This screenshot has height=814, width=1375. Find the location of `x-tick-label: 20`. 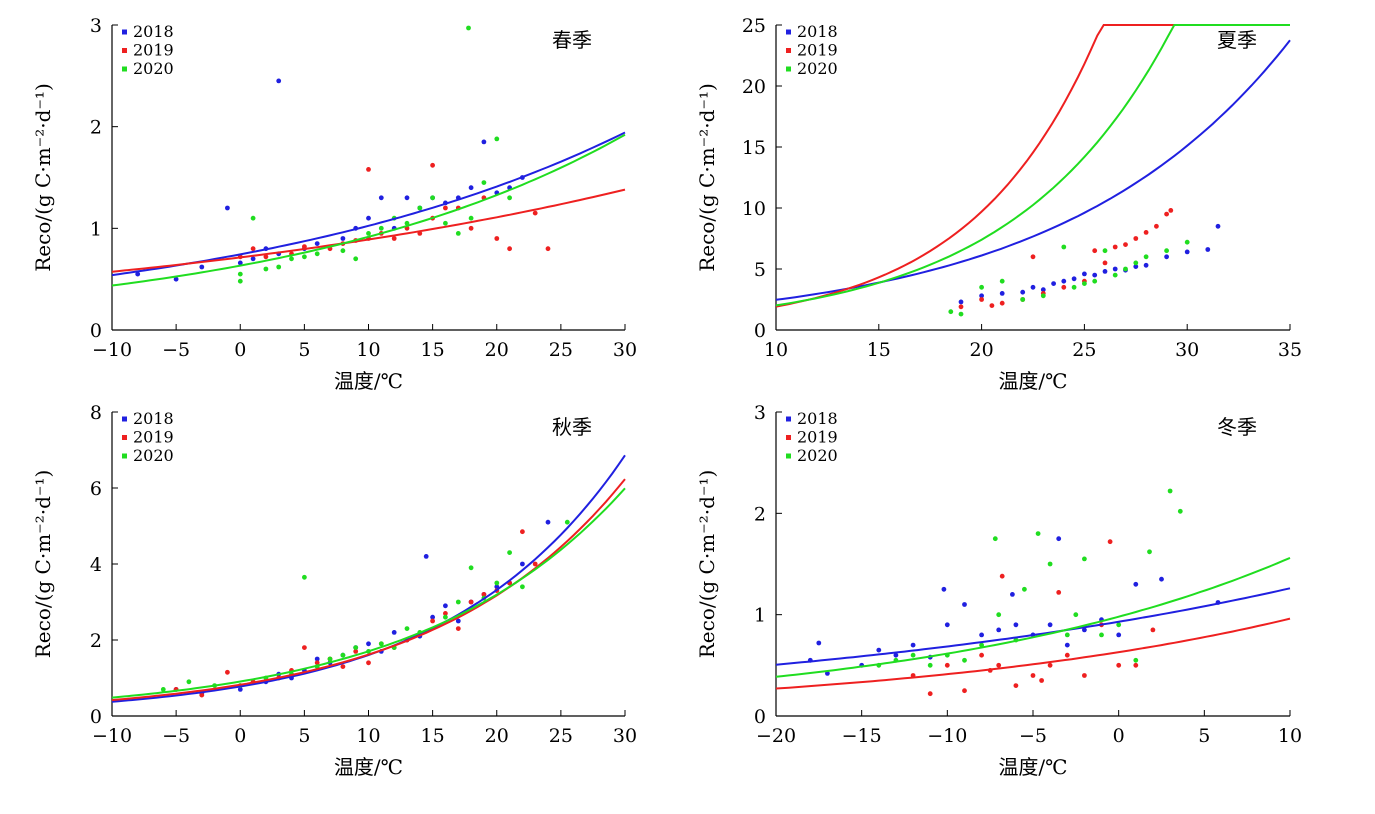

x-tick-label: 20 is located at coordinates (497, 736).